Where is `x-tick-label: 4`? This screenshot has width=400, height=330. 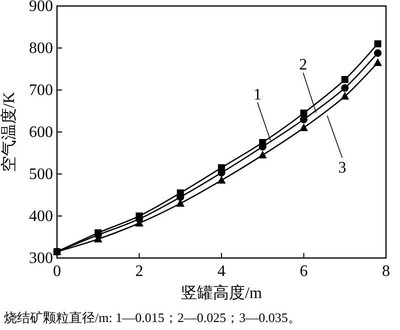 x-tick-label: 4 is located at coordinates (222, 271).